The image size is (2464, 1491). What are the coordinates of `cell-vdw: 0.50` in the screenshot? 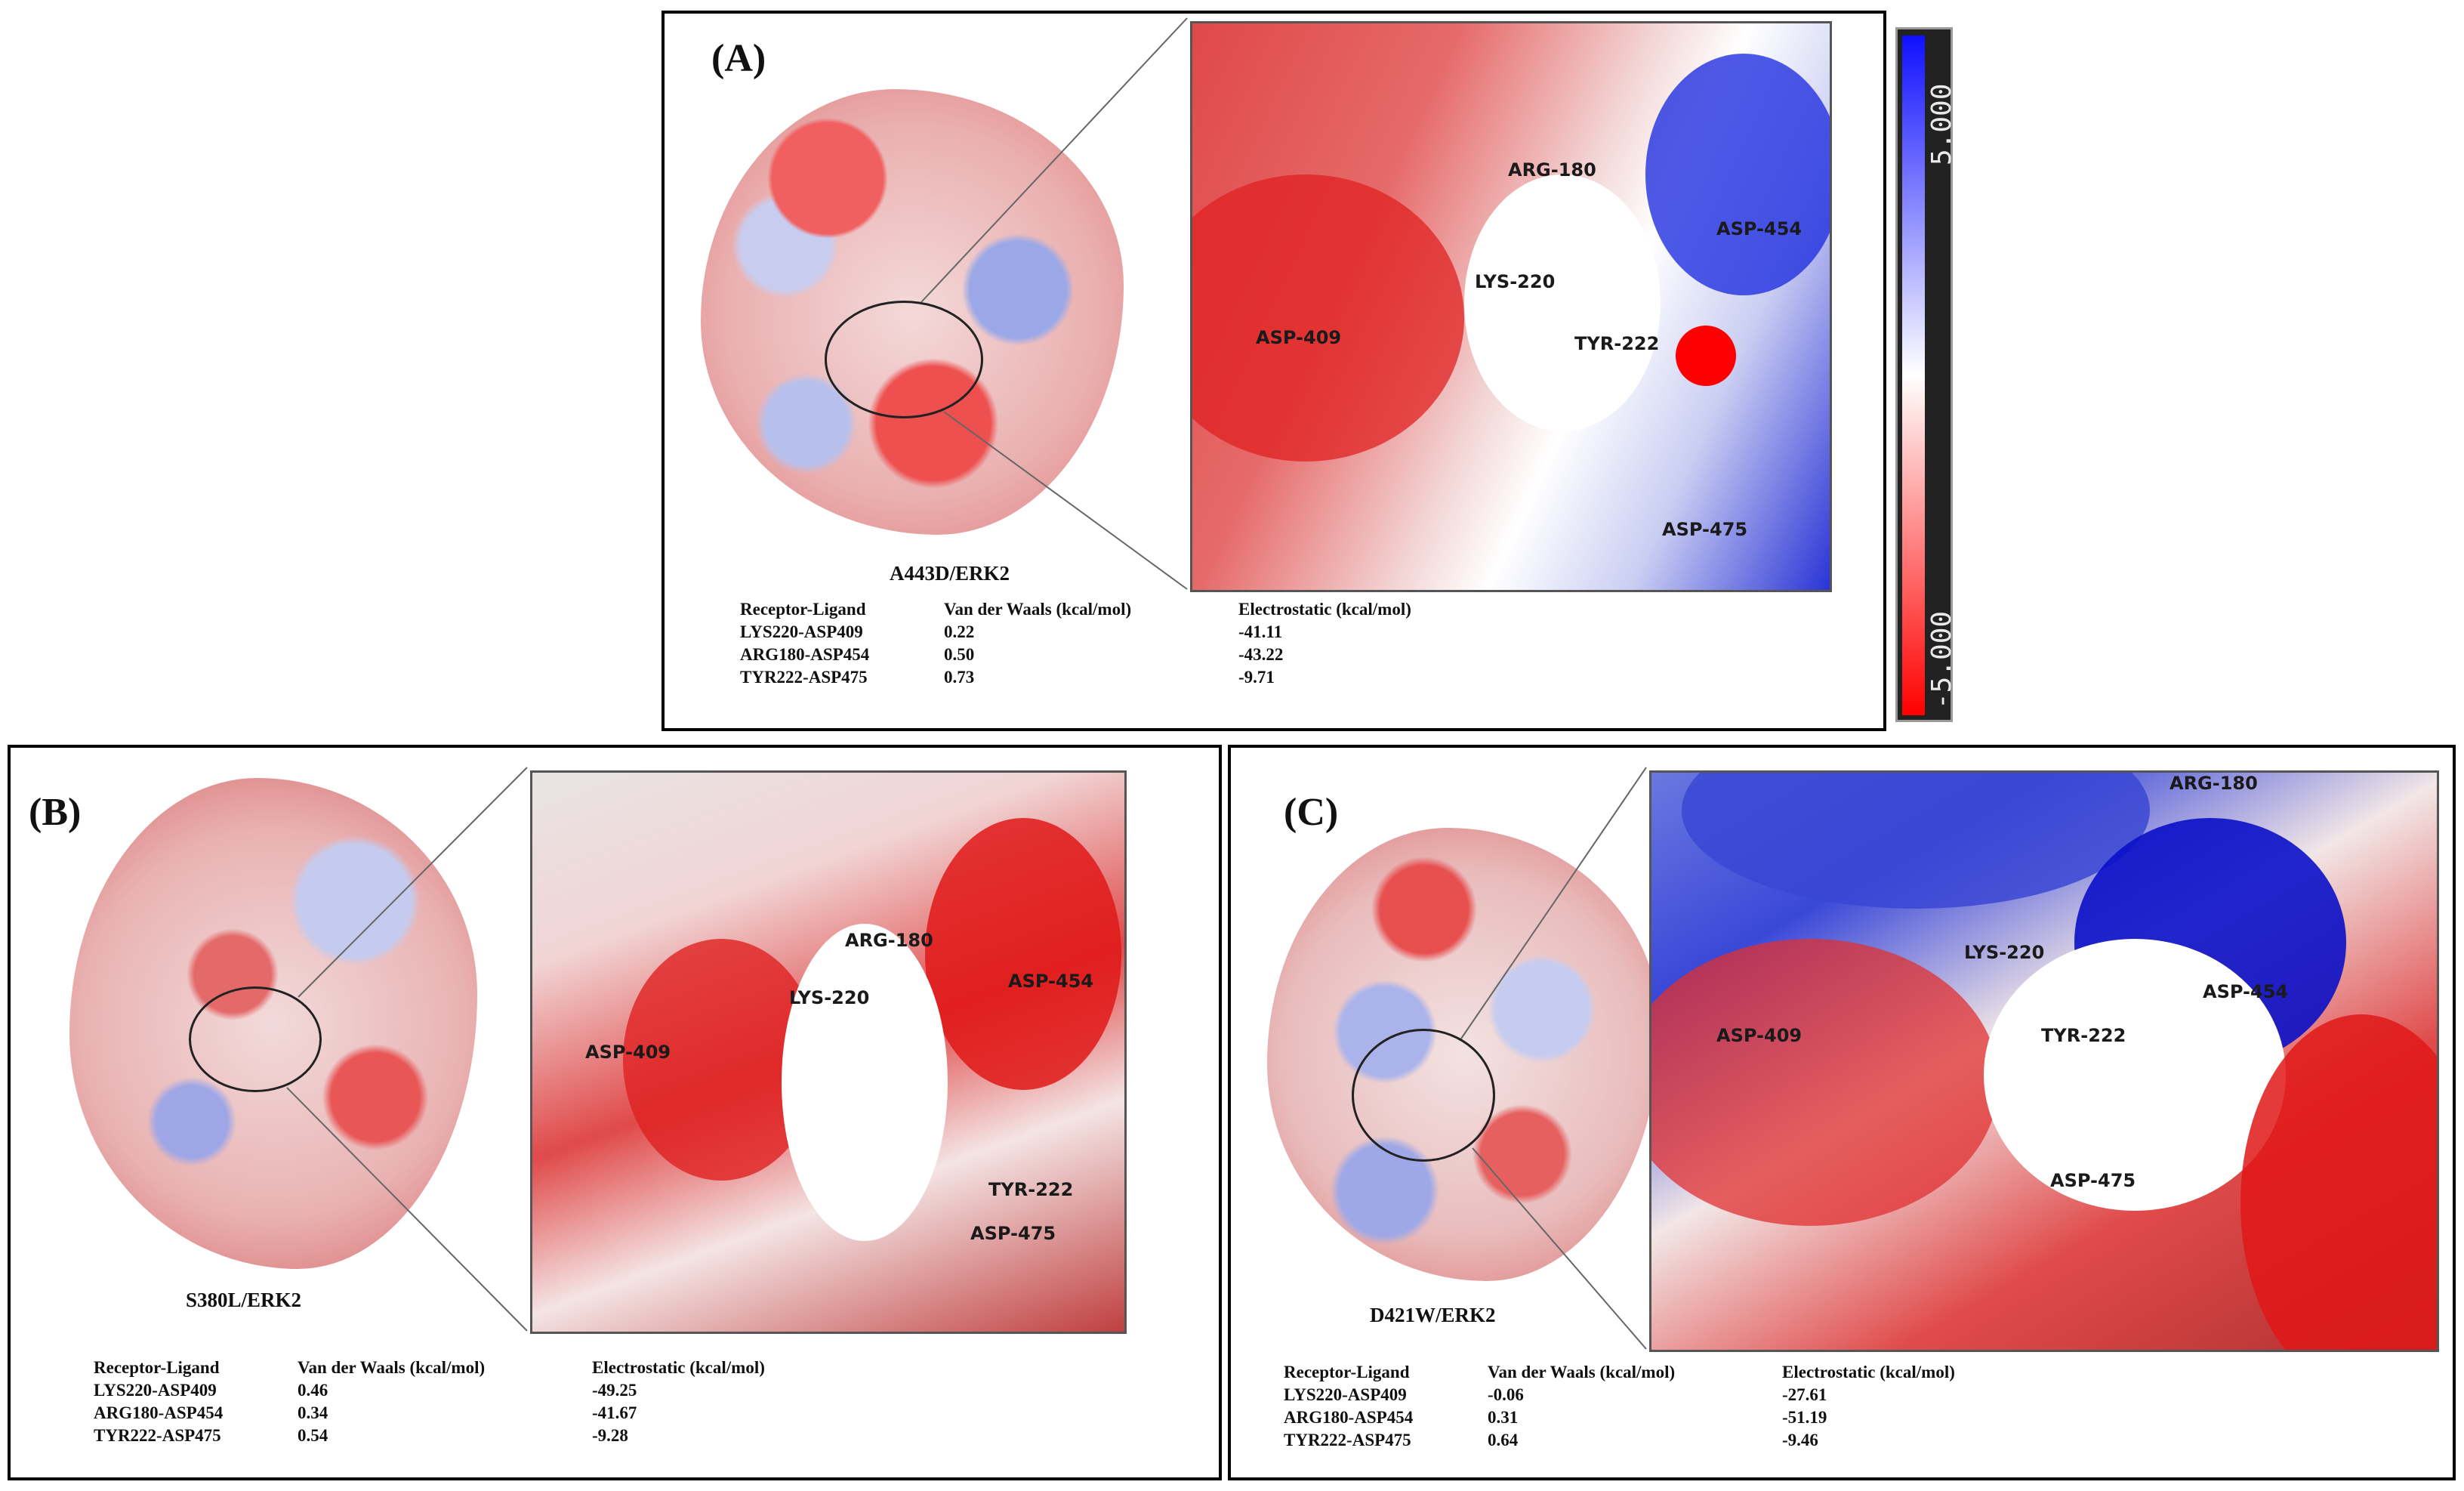 It's located at (960, 654).